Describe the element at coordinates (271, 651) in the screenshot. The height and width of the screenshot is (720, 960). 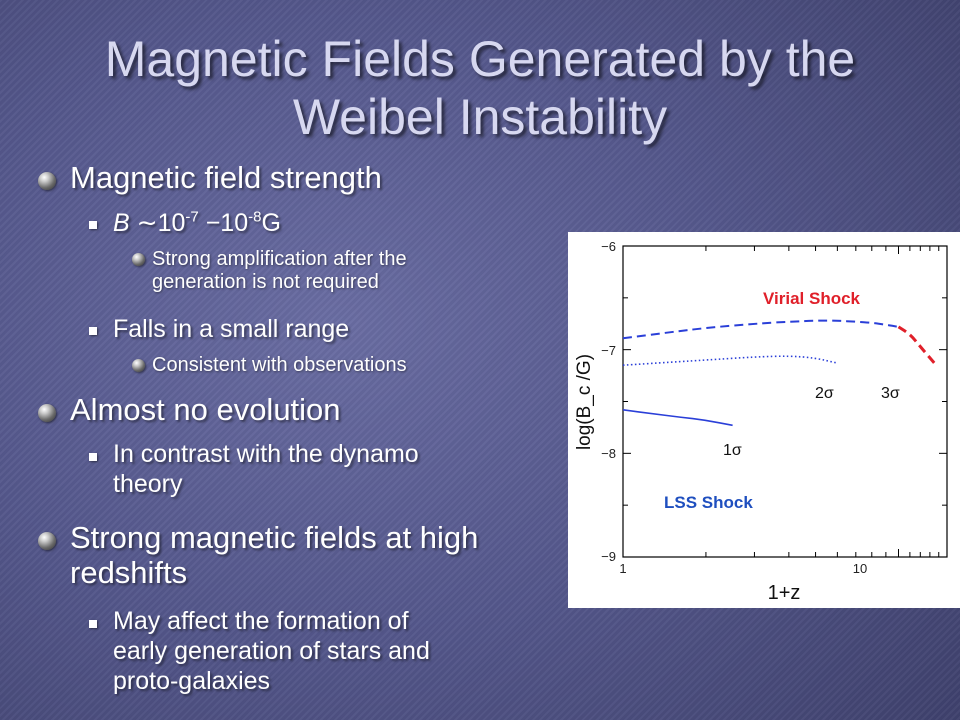
I see `text-line: early generation of stars and` at that location.